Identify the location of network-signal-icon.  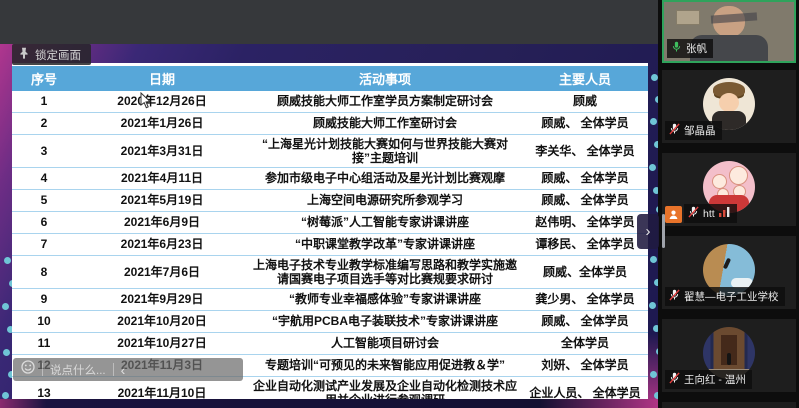
(724, 213).